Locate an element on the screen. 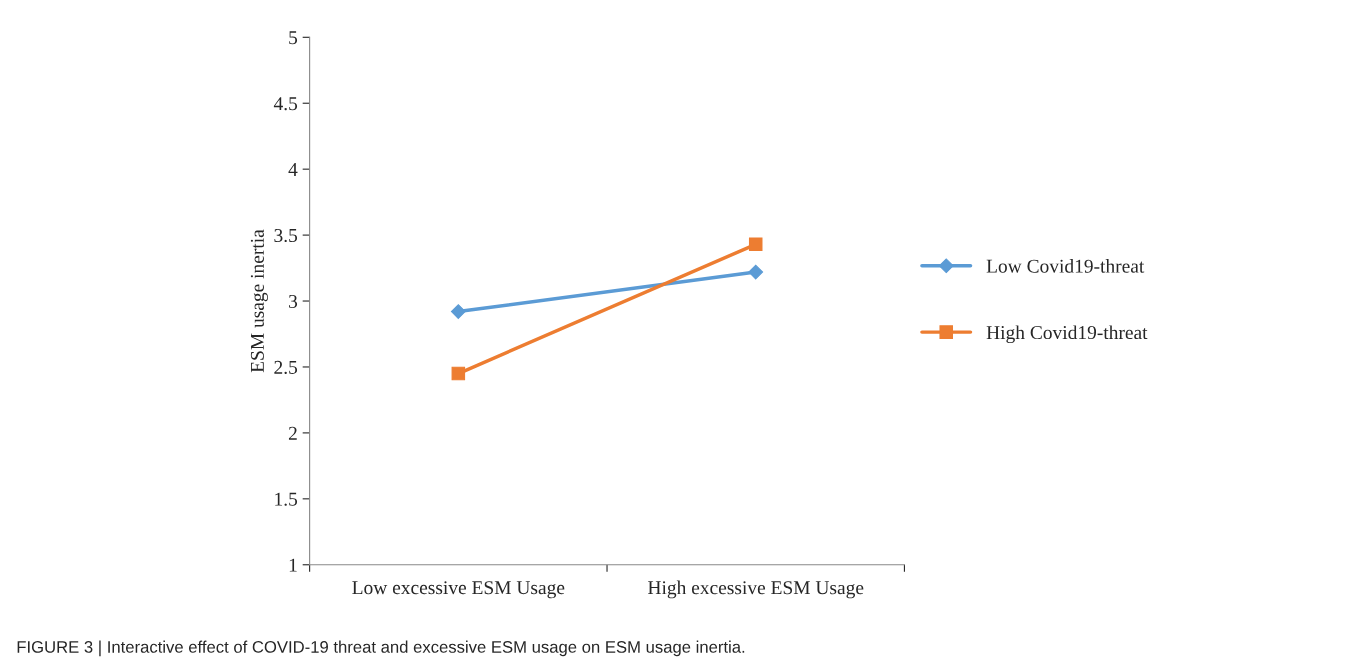 This screenshot has height=666, width=1358. y-tick-label: 5 is located at coordinates (293, 38).